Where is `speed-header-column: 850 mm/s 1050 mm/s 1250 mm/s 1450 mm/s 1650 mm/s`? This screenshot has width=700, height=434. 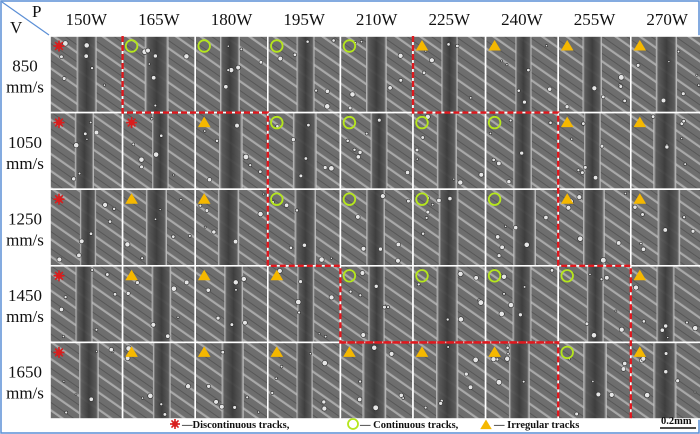
speed-header-column: 850 mm/s 1050 mm/s 1250 mm/s 1450 mm/s 1650 mm/s is located at coordinates (25, 229).